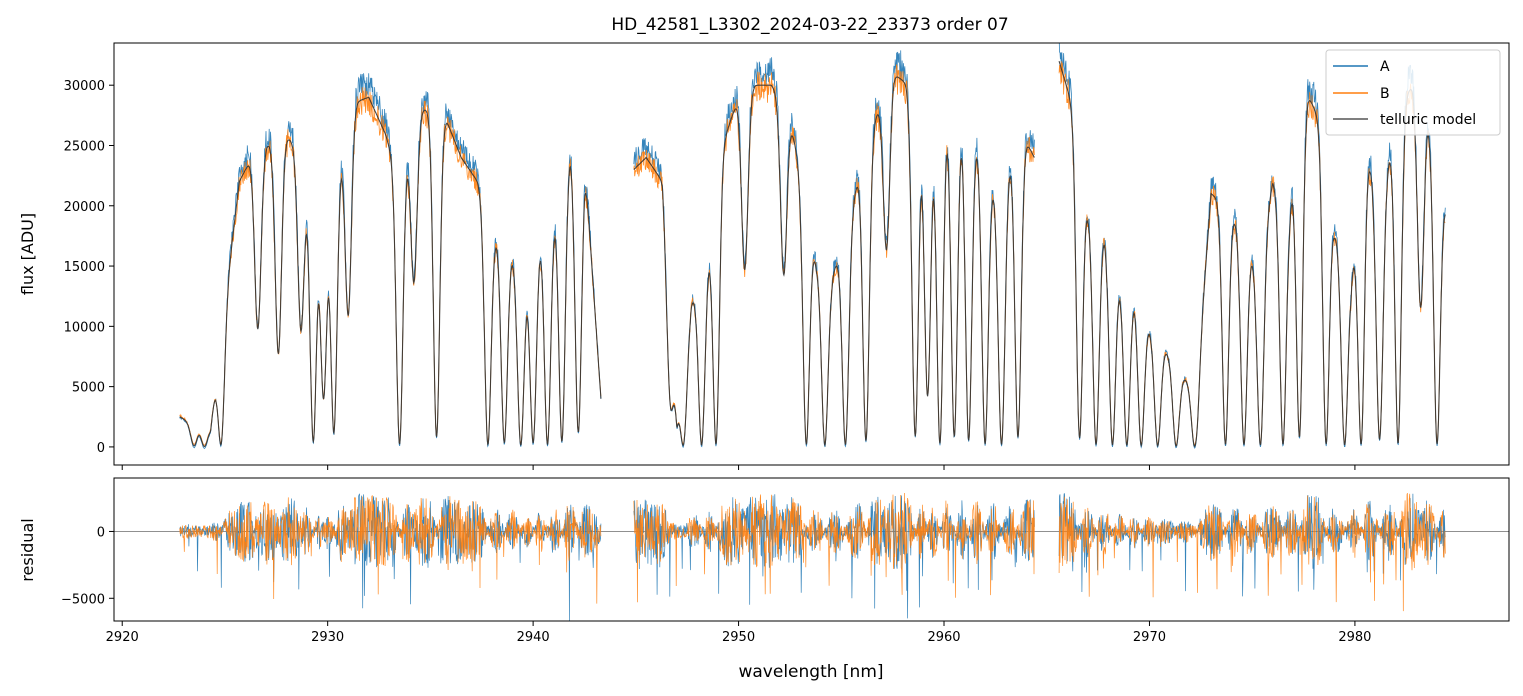 This screenshot has width=1523, height=696. I want to click on residual-b-line, so click(812, 552).